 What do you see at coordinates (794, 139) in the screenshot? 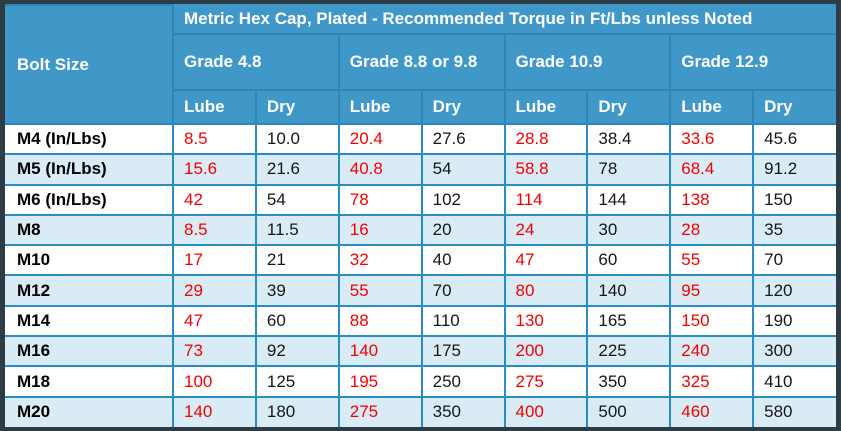
I see `dry-value-cell: 45.6` at bounding box center [794, 139].